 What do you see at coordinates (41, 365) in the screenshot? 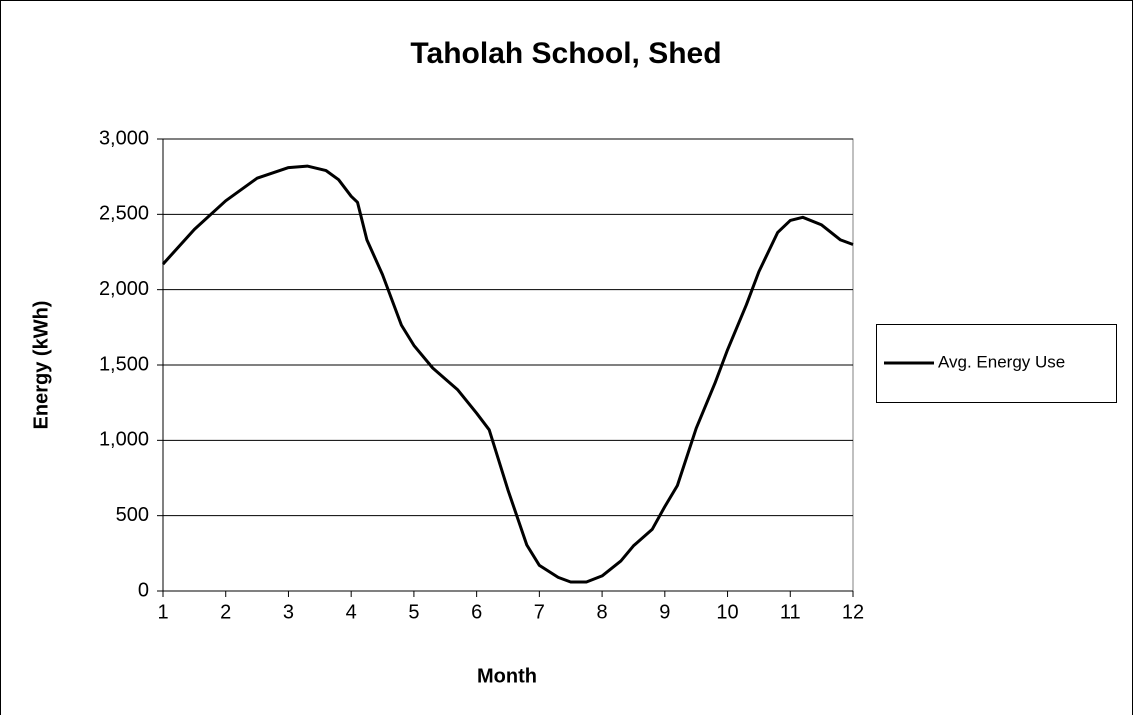
I see `y-axis-label: Energy (kWh)` at bounding box center [41, 365].